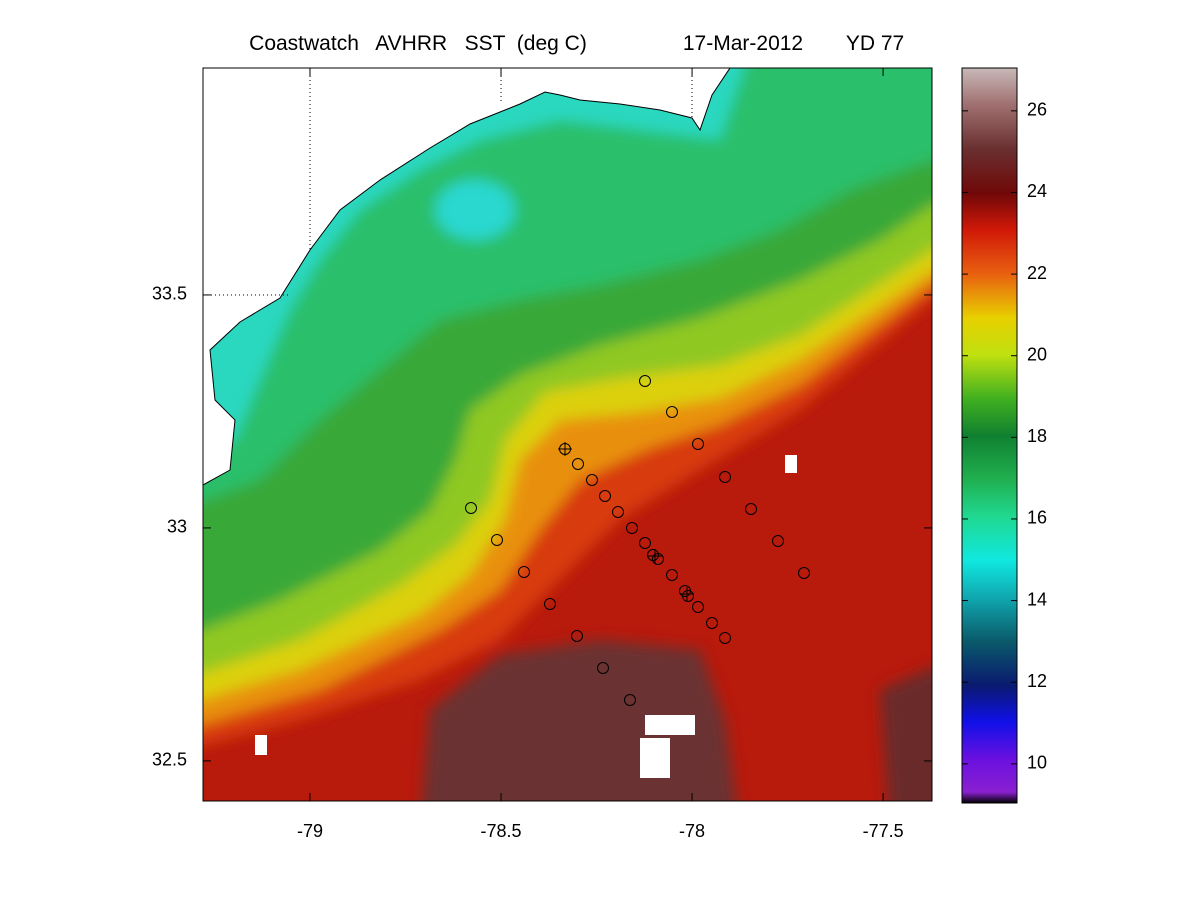  What do you see at coordinates (169, 760) in the screenshot?
I see `y-tick-label: 32.5` at bounding box center [169, 760].